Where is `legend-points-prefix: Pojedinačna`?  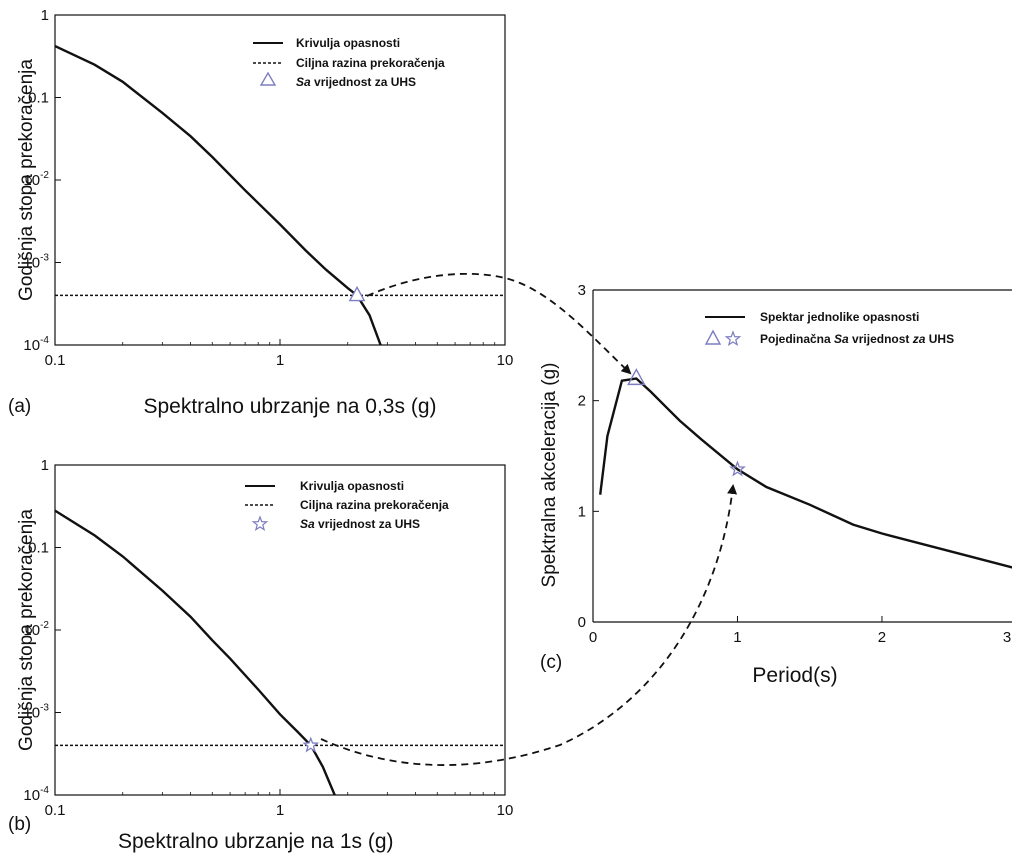 legend-points-prefix: Pojedinačna is located at coordinates (797, 339).